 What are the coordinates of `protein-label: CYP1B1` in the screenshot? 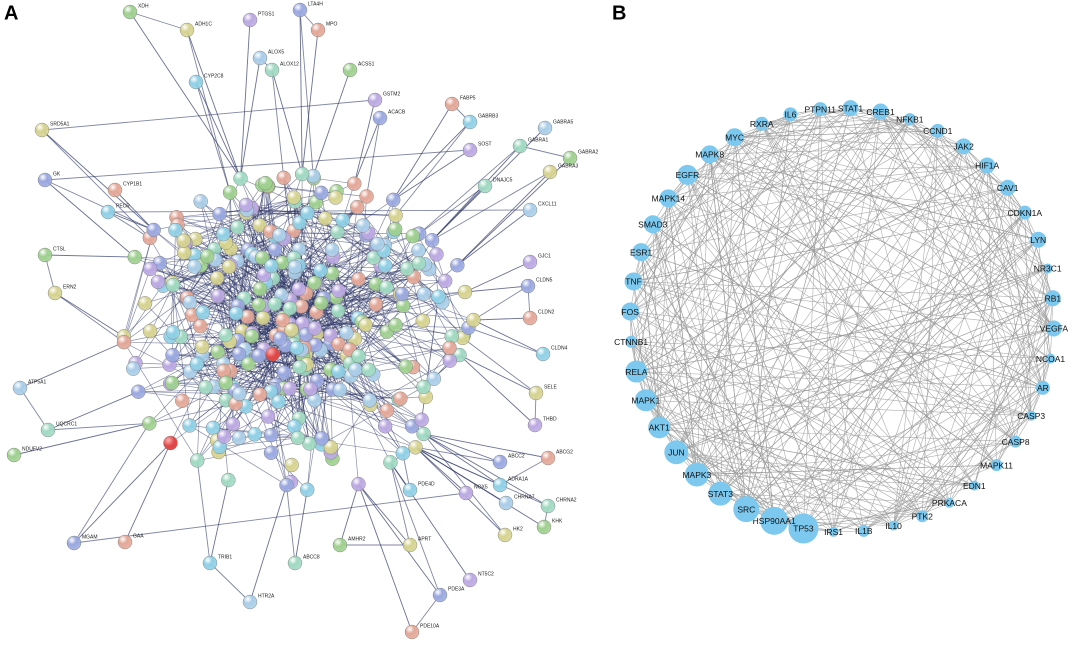 It's located at (132, 184).